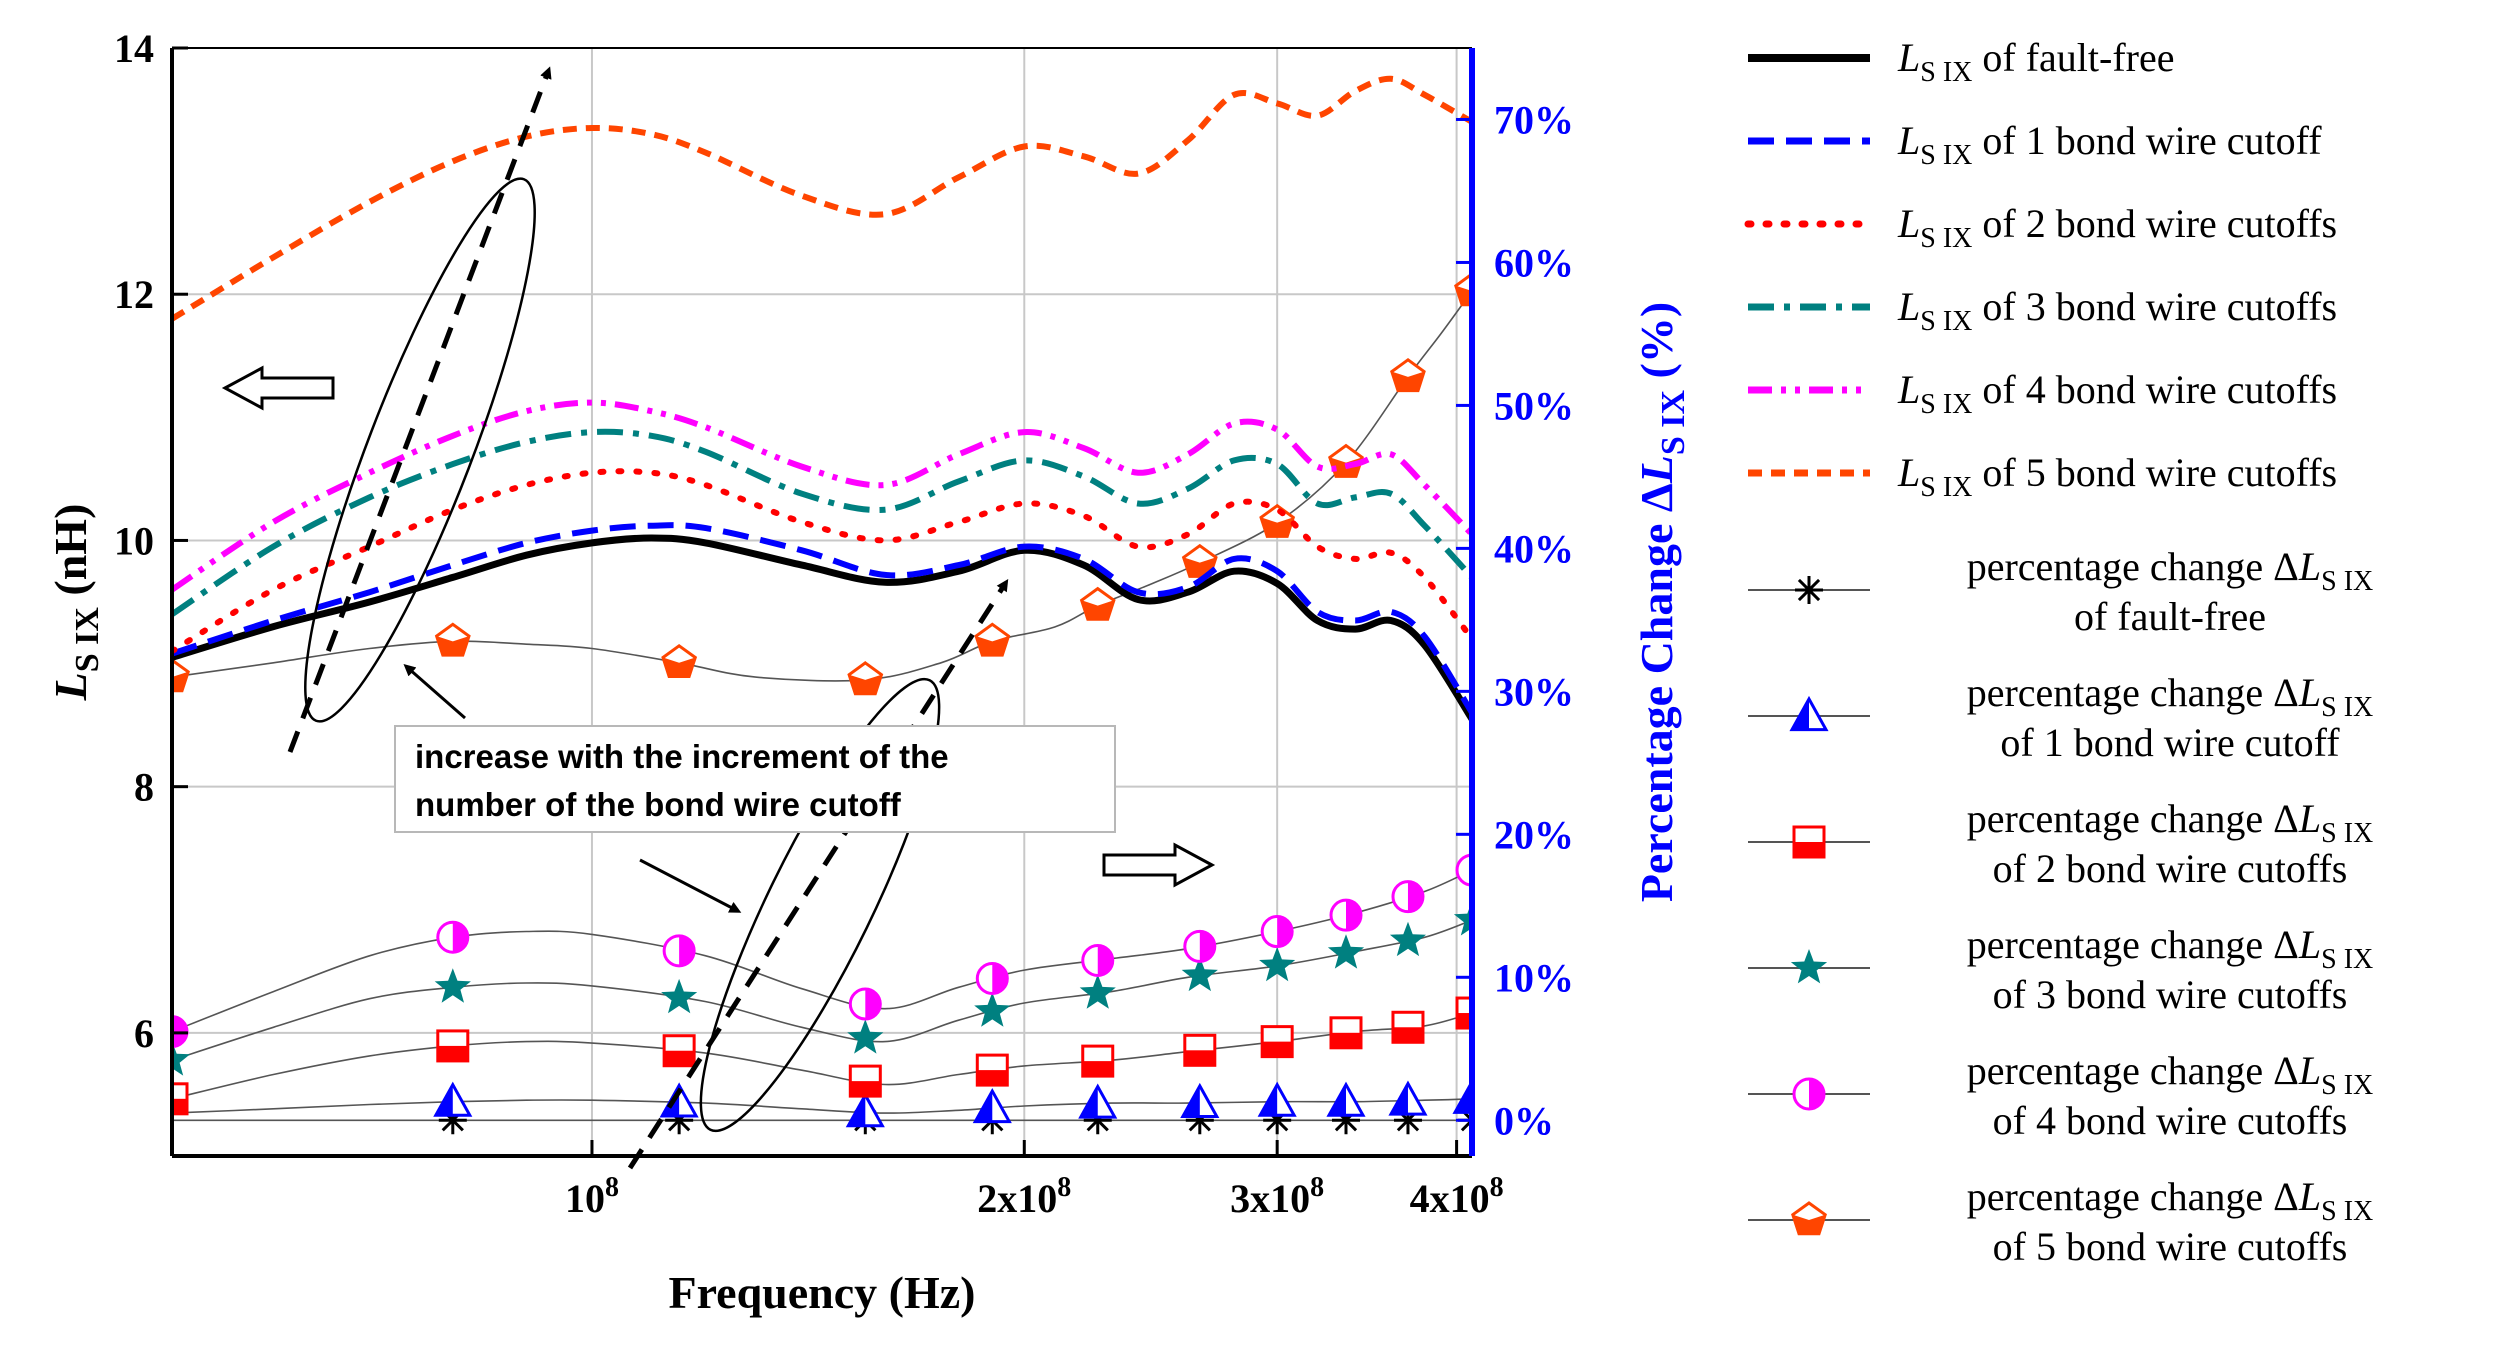 Image resolution: width=2515 pixels, height=1348 pixels. What do you see at coordinates (1524, 1120) in the screenshot?
I see `right-tick-label: 0%` at bounding box center [1524, 1120].